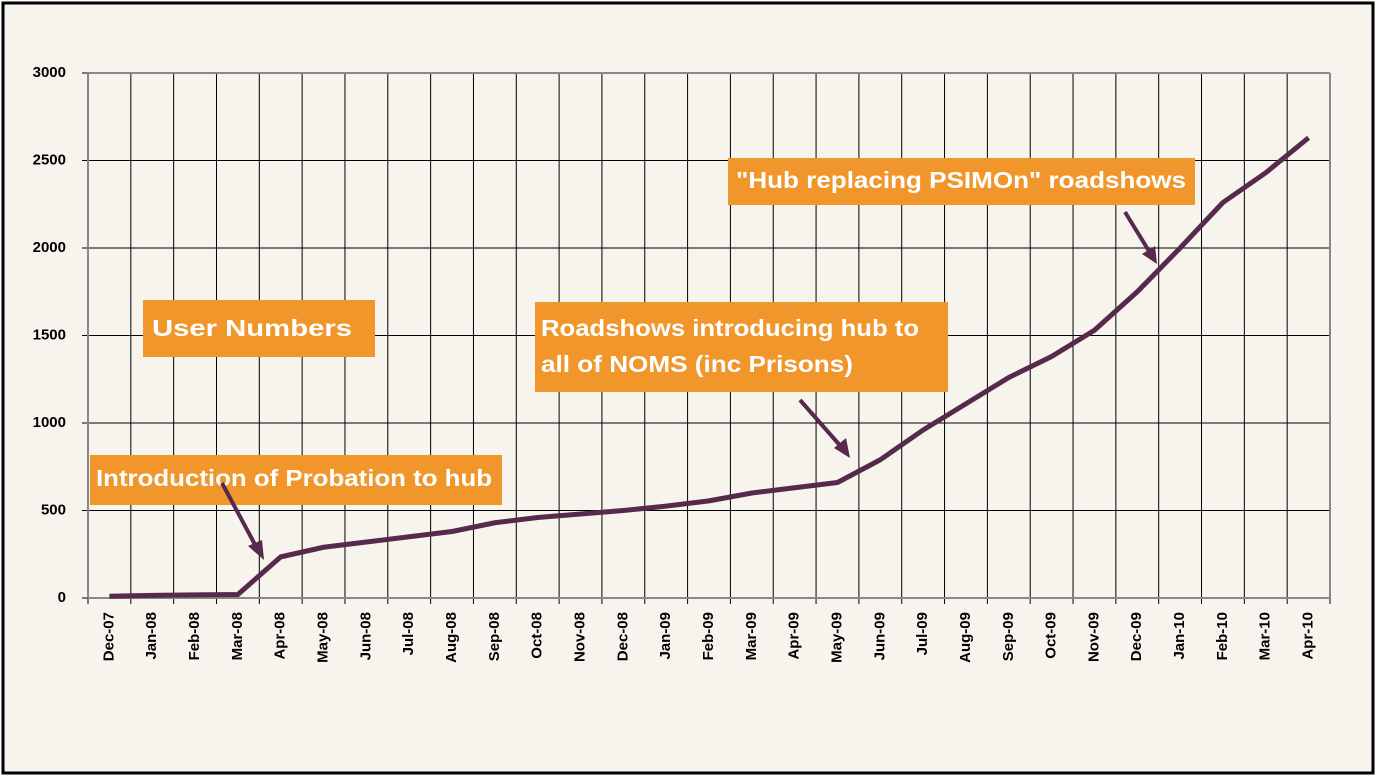 The image size is (1376, 776). Describe the element at coordinates (965, 637) in the screenshot. I see `x-tick-label: Aug-09` at that location.